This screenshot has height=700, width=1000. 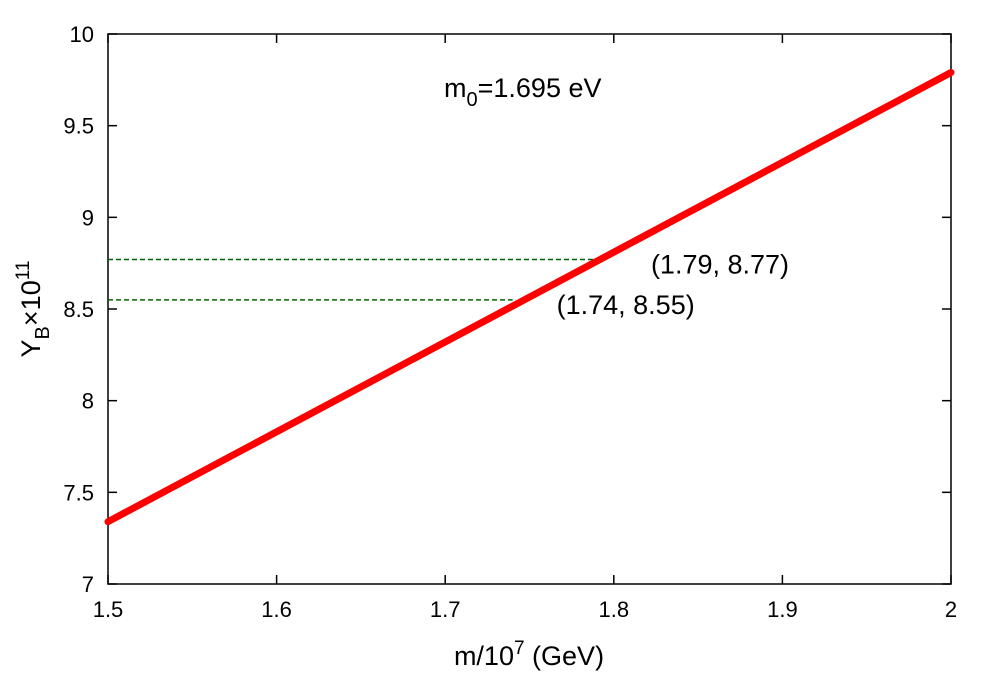 I want to click on y-tick-label: 7.5, so click(x=78, y=492).